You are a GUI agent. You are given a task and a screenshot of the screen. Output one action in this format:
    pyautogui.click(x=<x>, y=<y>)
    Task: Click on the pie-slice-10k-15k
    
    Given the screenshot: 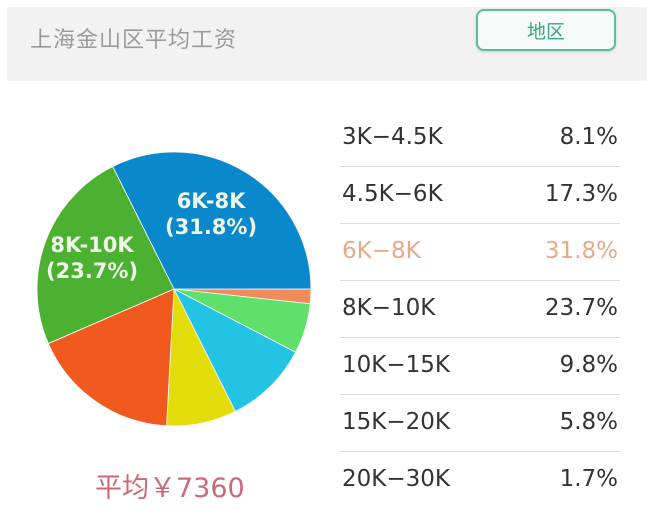 What is the action you would take?
    pyautogui.click(x=235, y=350)
    